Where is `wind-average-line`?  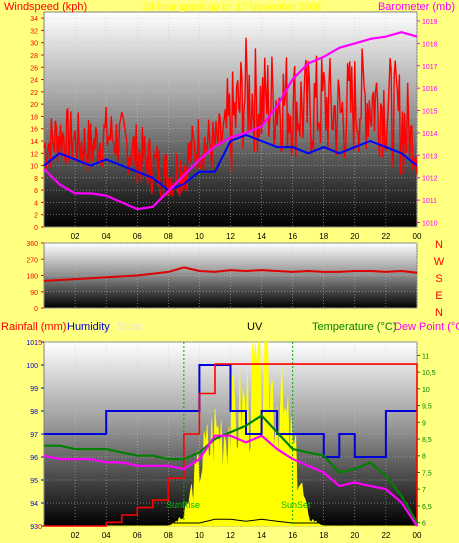 wind-average-line is located at coordinates (230, 162).